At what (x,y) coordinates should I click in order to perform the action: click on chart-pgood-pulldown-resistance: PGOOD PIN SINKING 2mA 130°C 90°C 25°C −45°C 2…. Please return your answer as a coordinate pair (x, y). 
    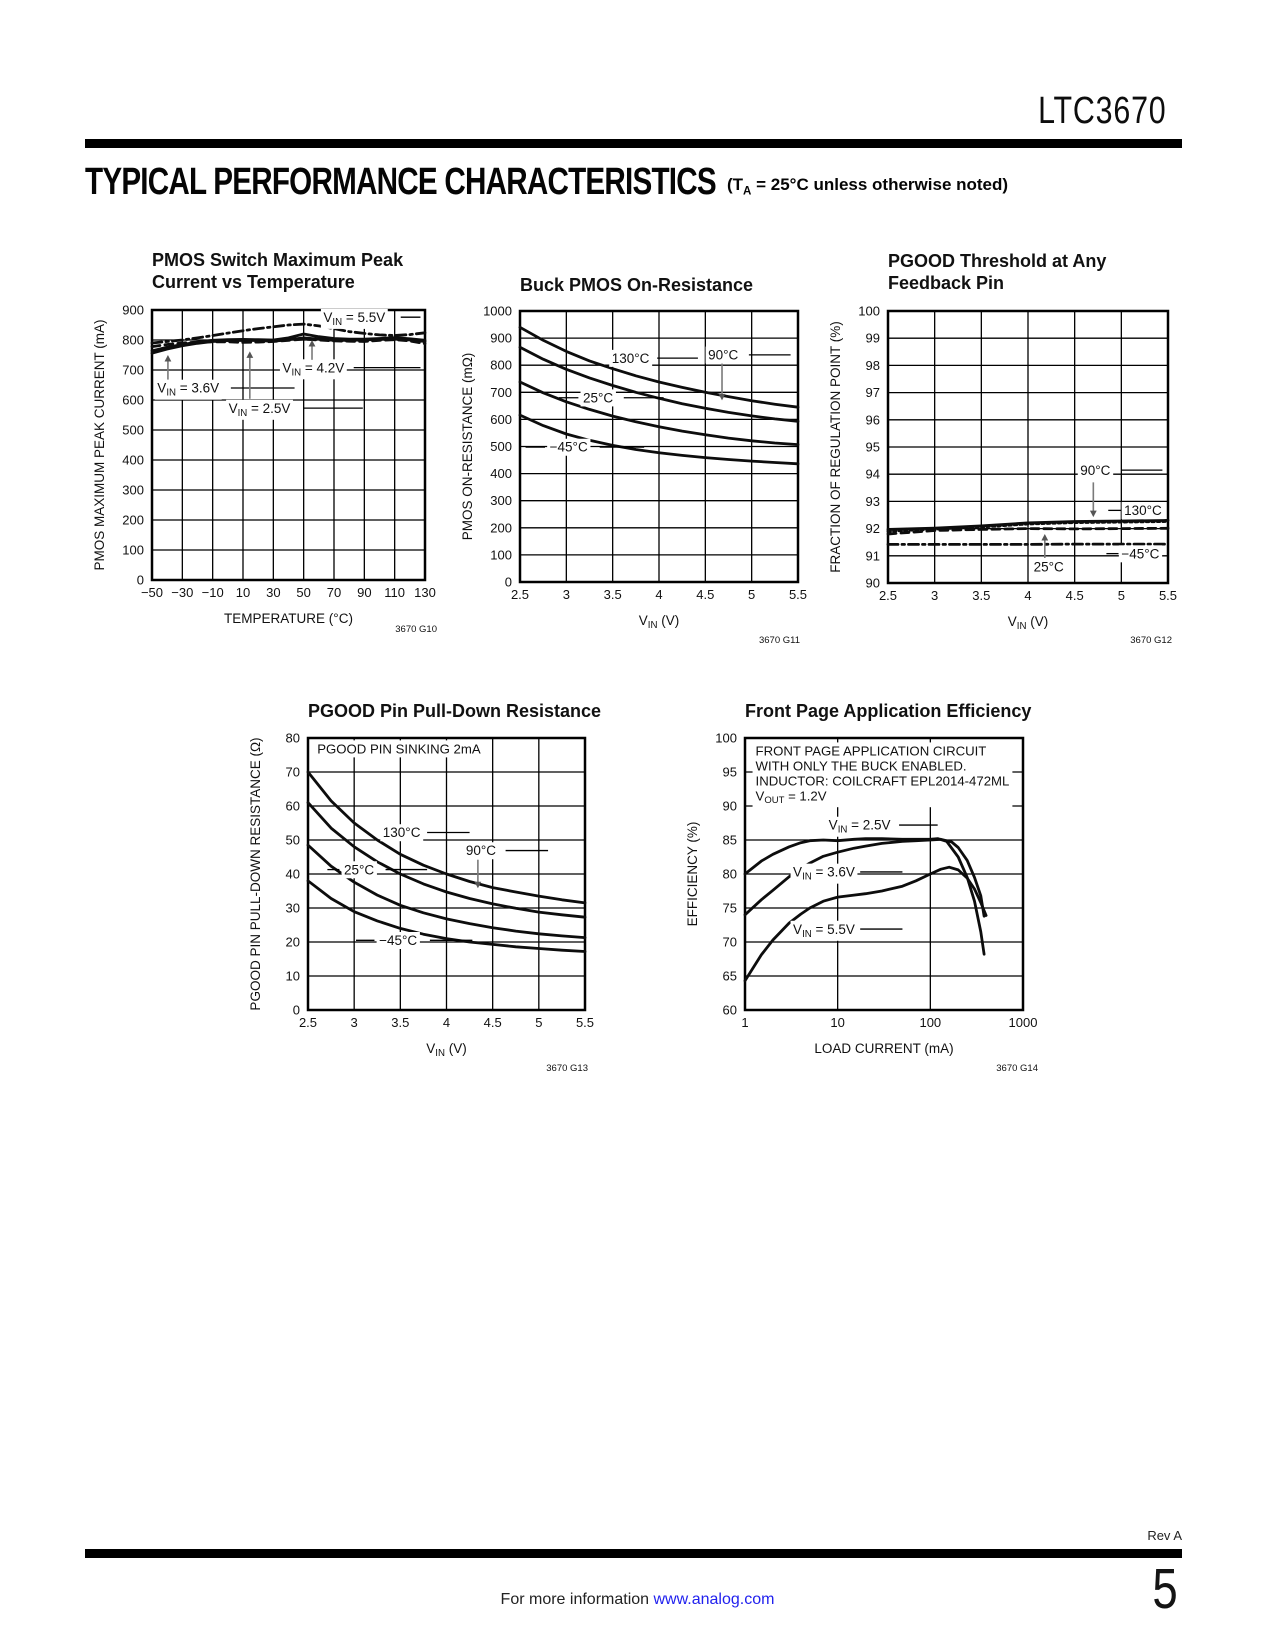
    Looking at the image, I should click on (424, 887).